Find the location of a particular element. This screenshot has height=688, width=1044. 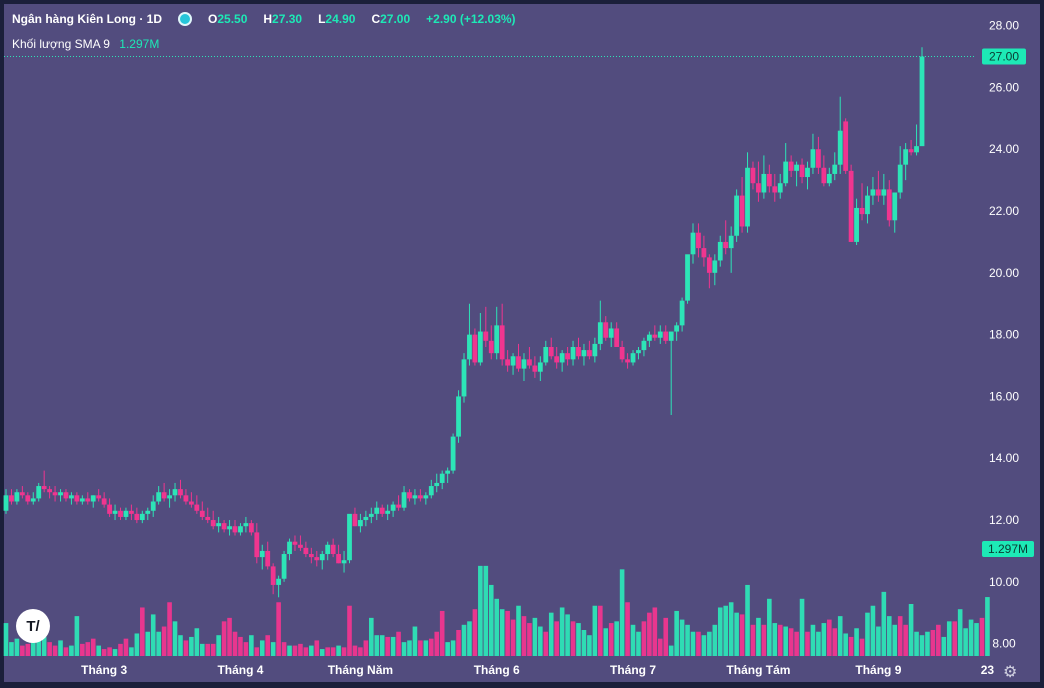

y-tick-label: 8.00 is located at coordinates (1004, 644).